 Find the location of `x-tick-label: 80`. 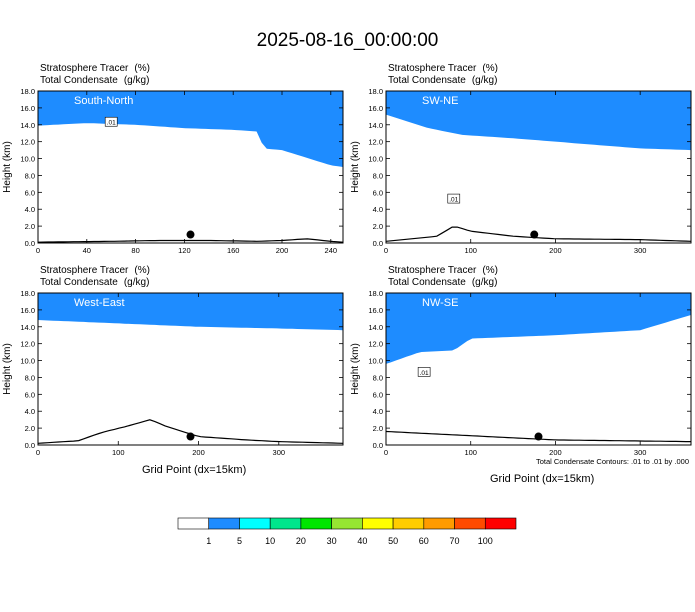

x-tick-label: 80 is located at coordinates (135, 250).